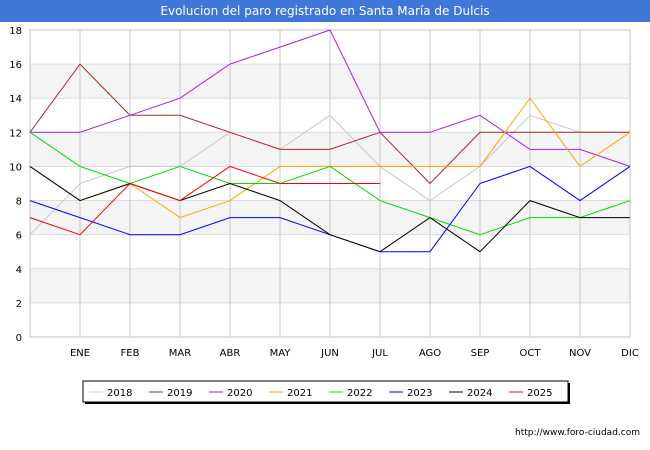  Describe the element at coordinates (15, 65) in the screenshot. I see `y-tick-label: 16` at that location.